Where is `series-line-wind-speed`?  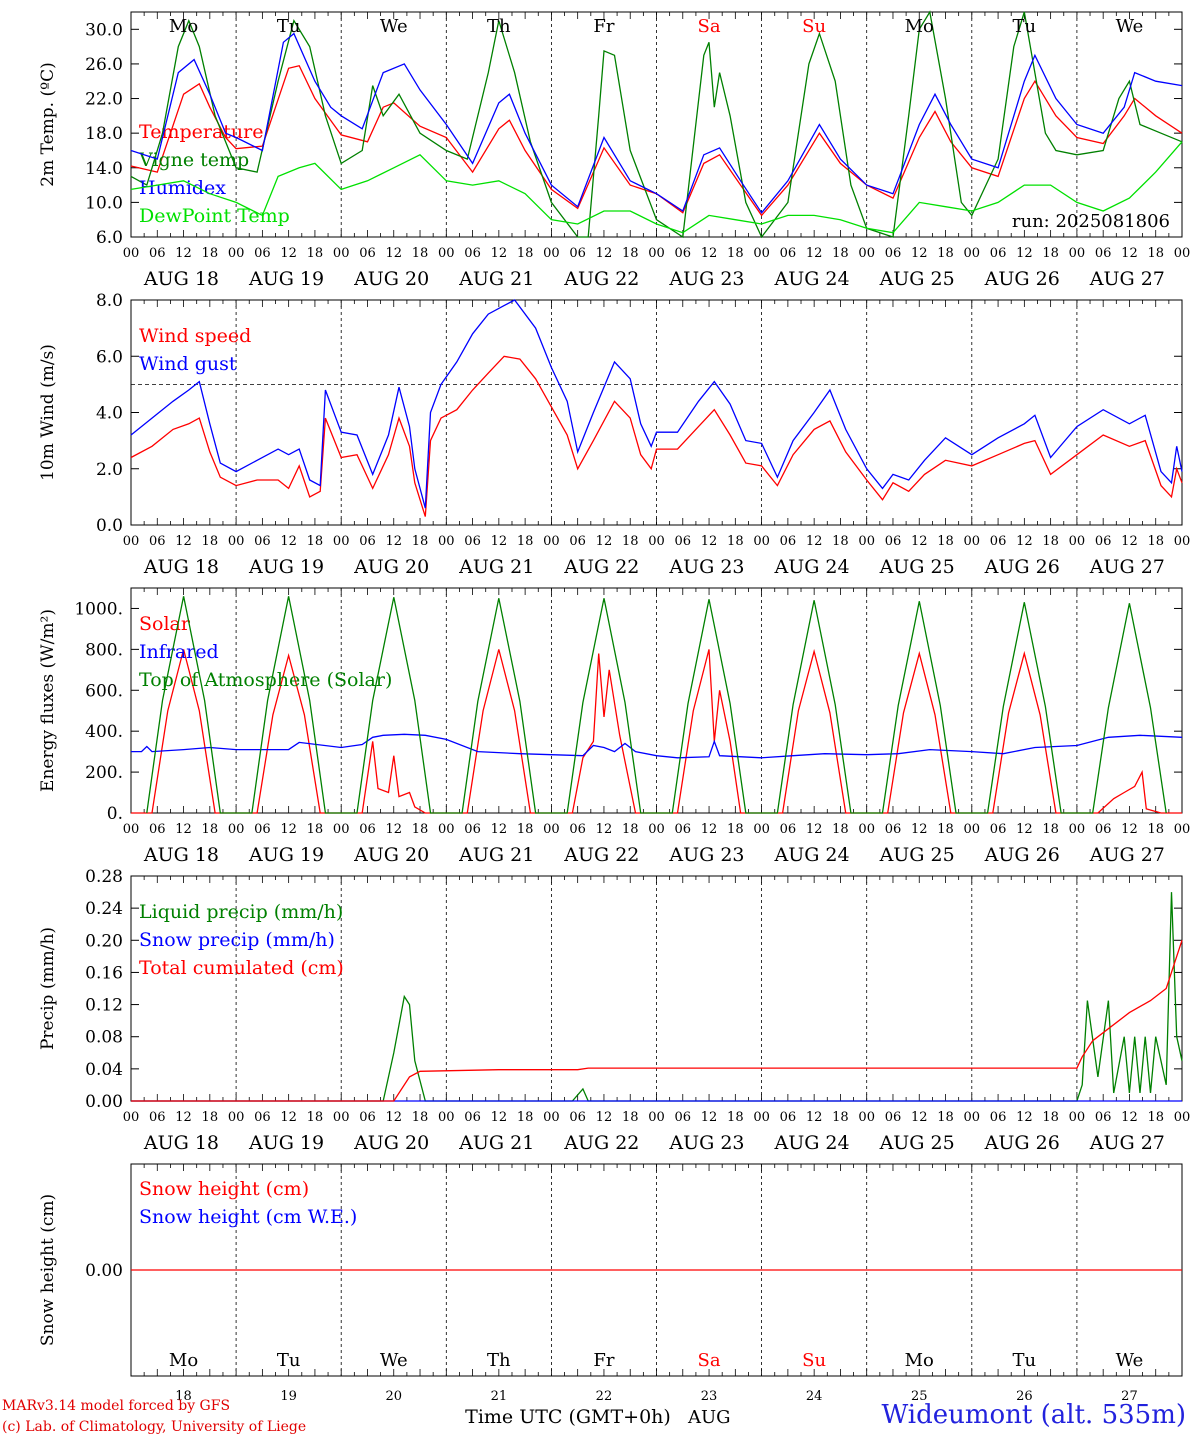
series-line-wind-speed is located at coordinates (656, 436).